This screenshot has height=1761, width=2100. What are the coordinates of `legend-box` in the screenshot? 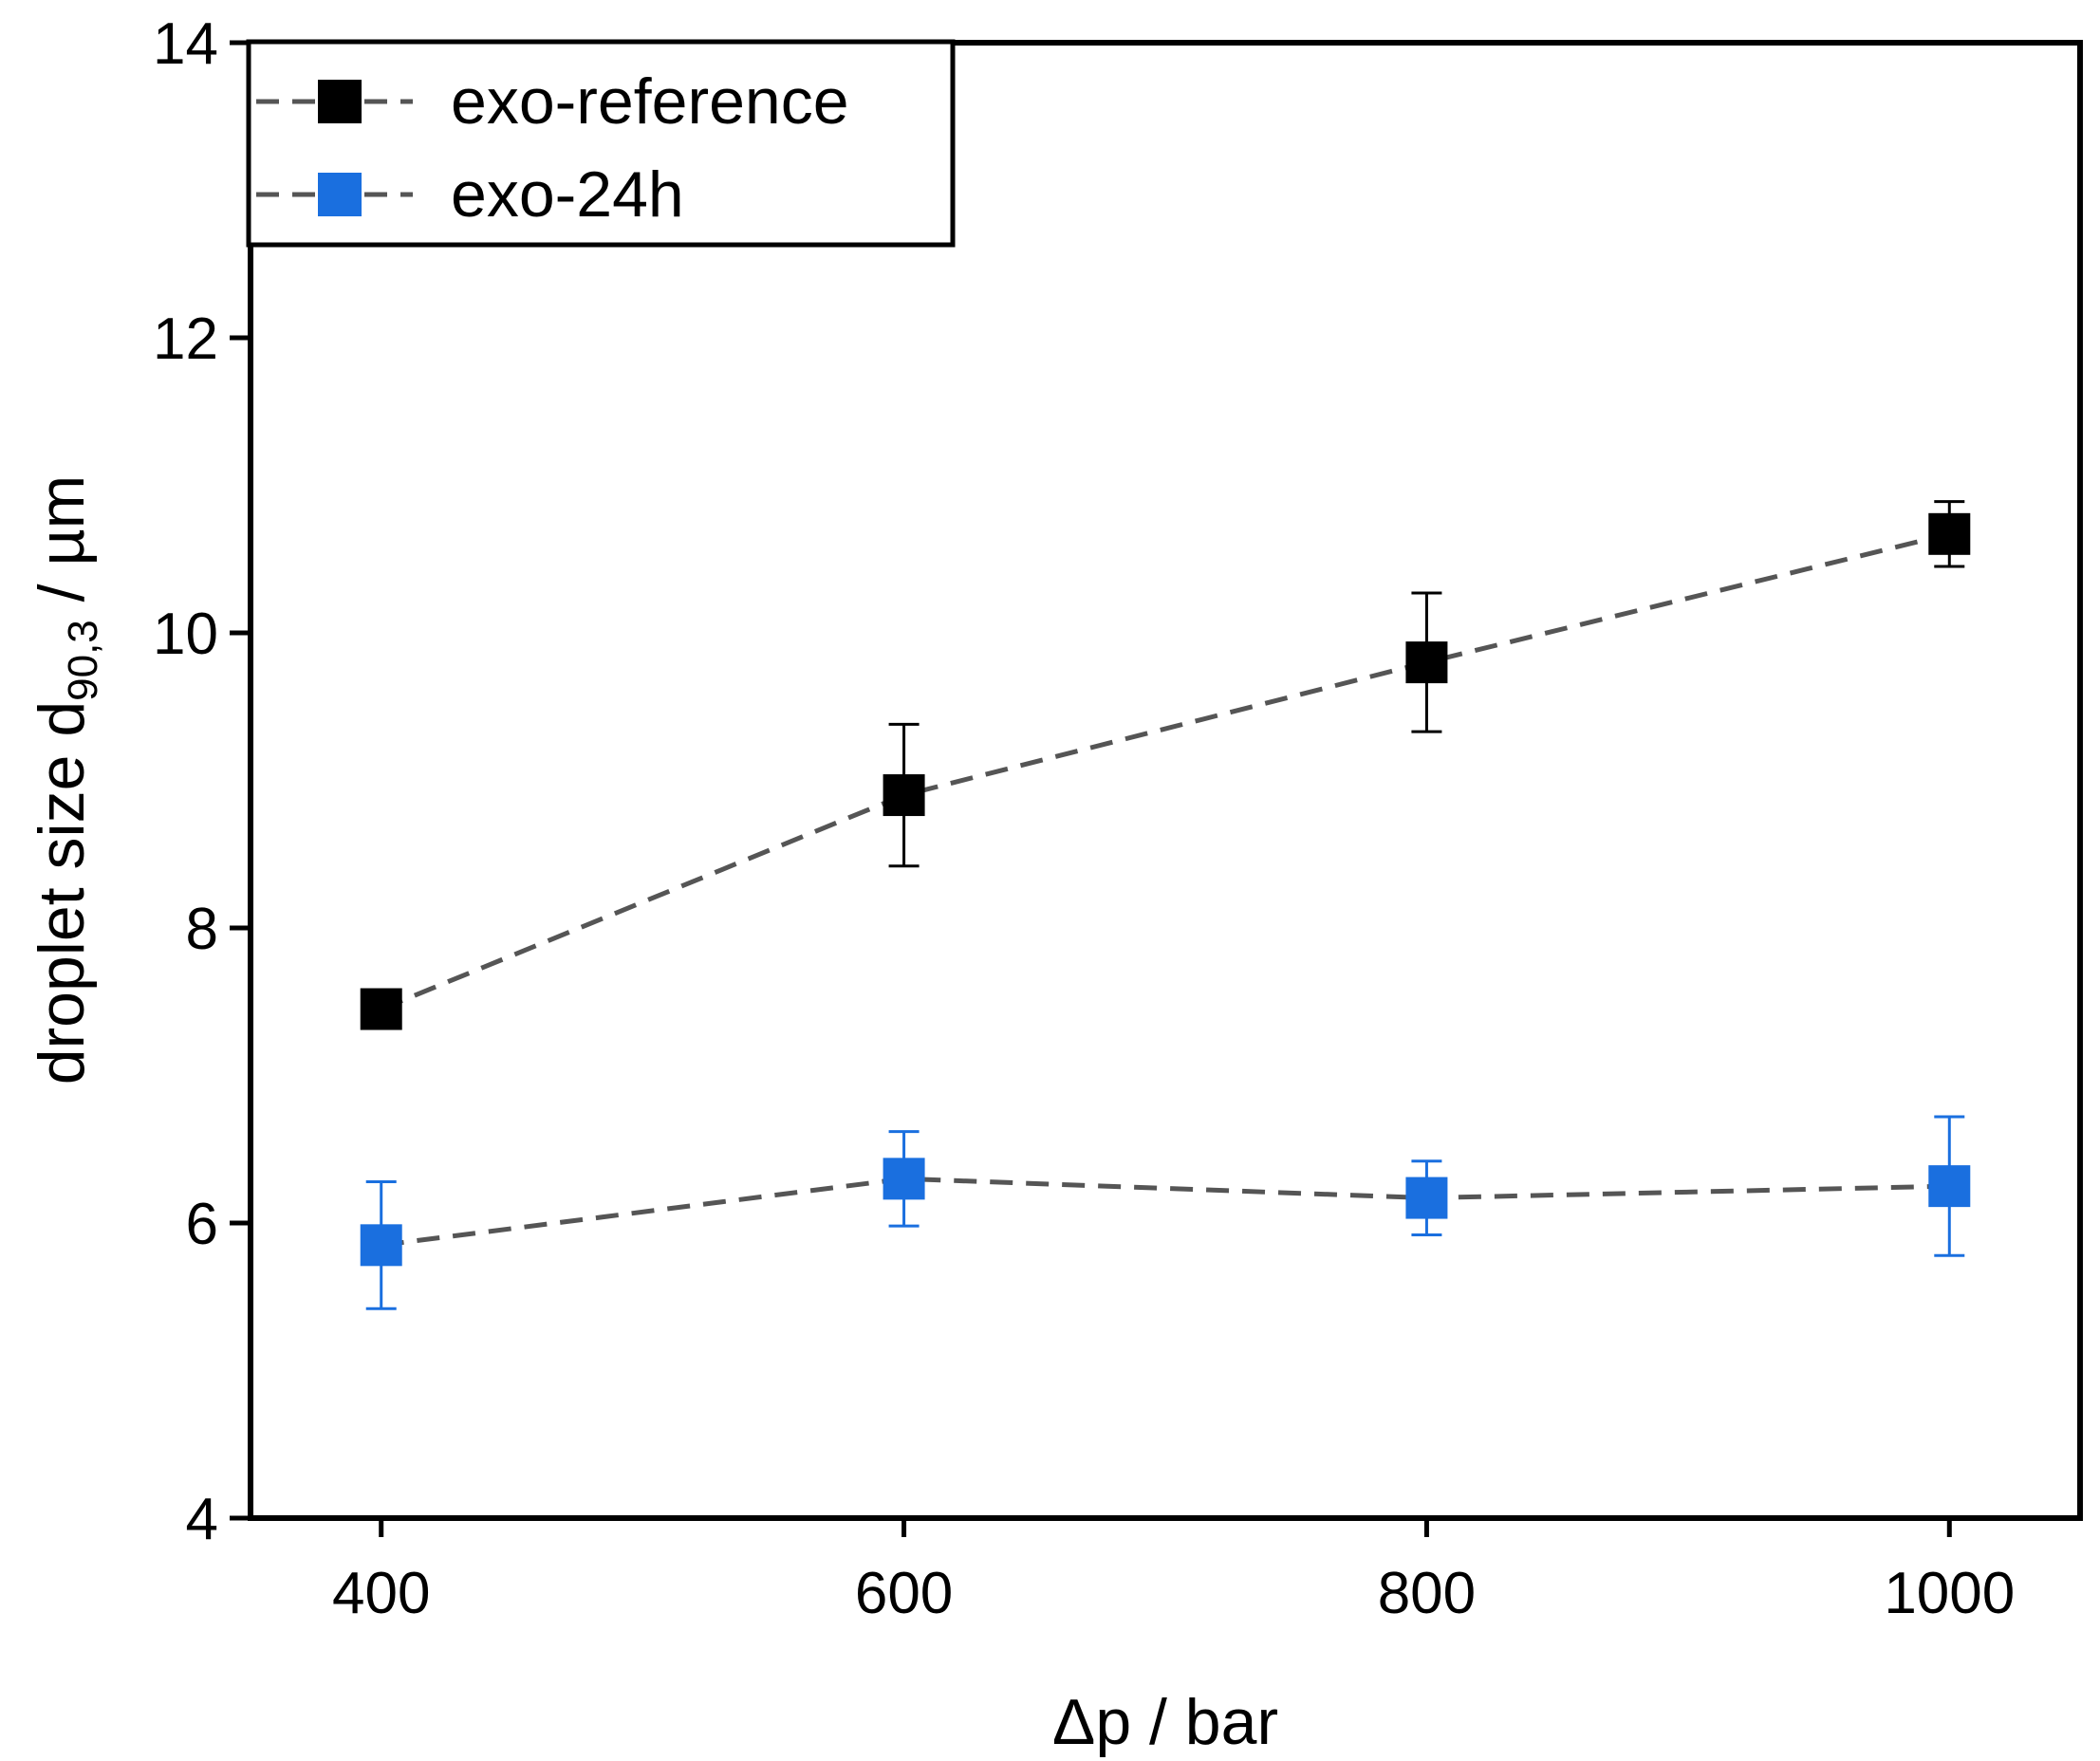 It's located at (601, 143).